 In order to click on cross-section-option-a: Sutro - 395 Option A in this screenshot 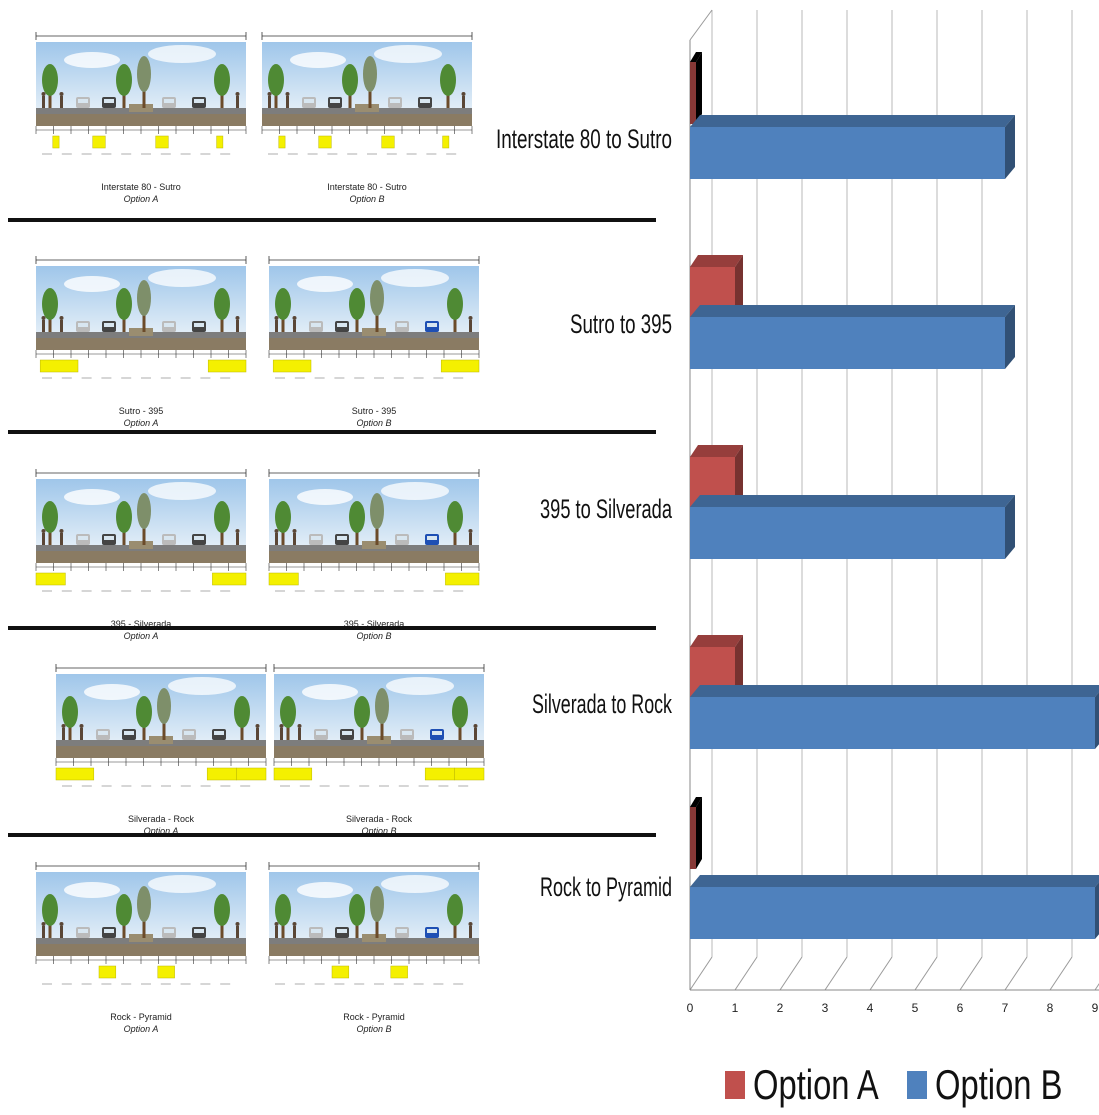, I will do `click(141, 331)`.